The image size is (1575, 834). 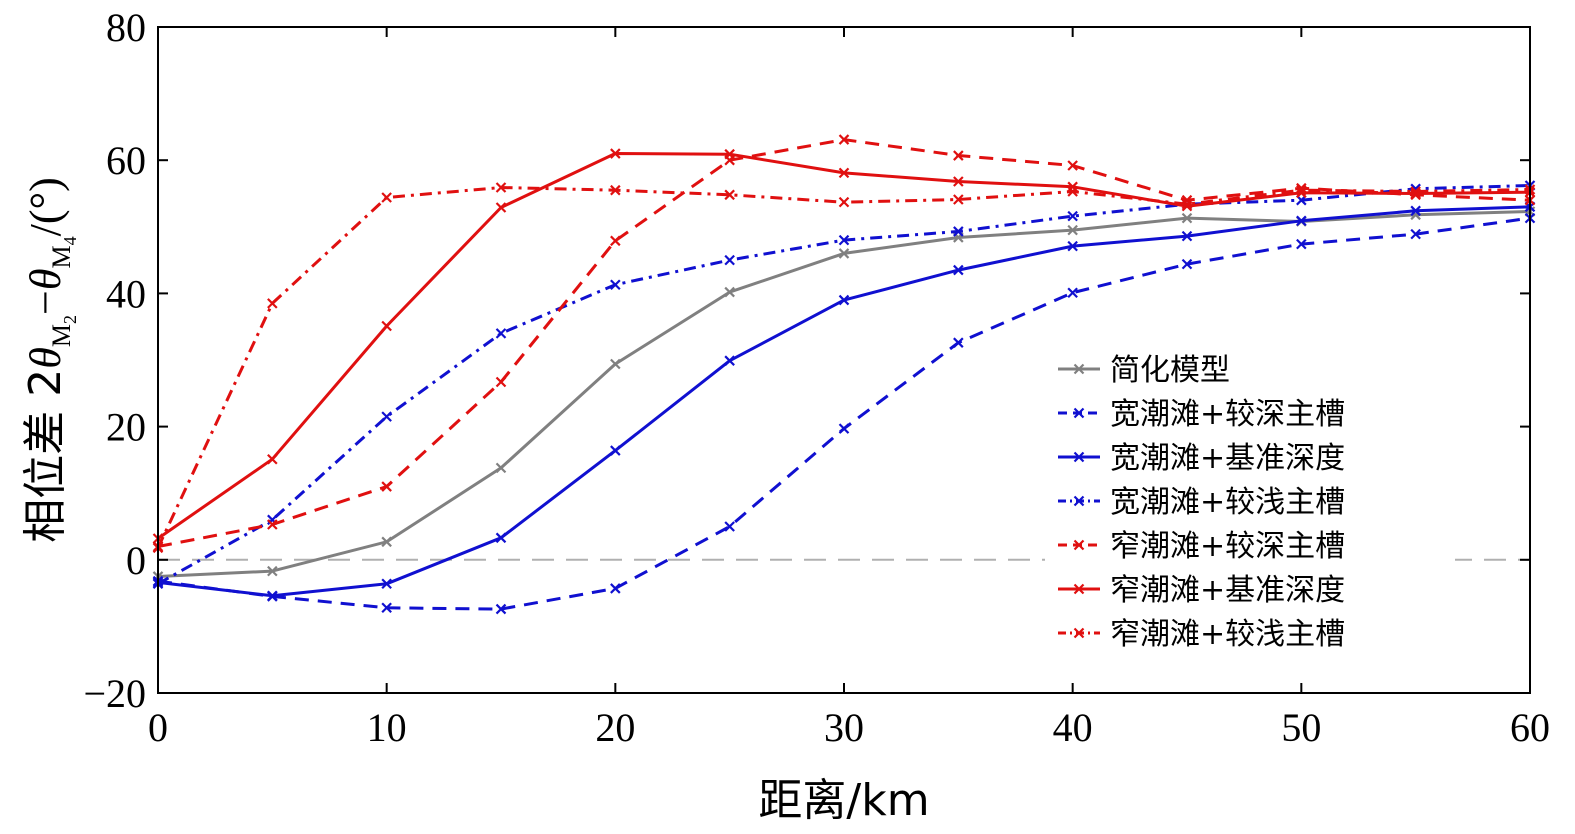 What do you see at coordinates (114, 693) in the screenshot?
I see `y-tick-label: −20` at bounding box center [114, 693].